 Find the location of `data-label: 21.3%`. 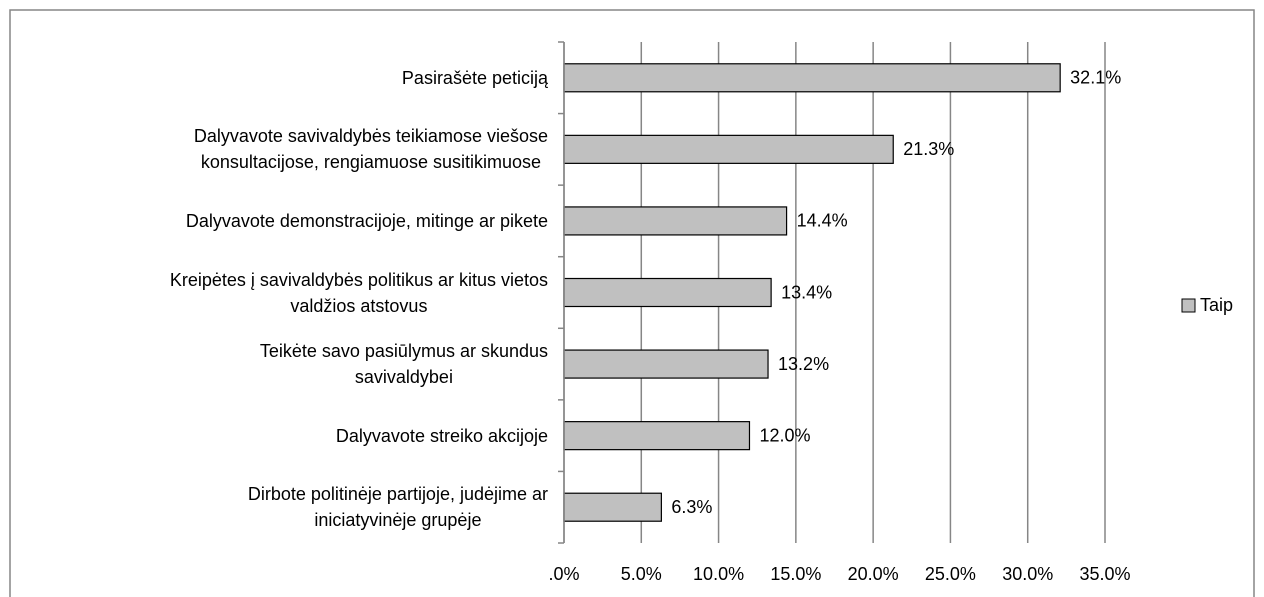

data-label: 21.3% is located at coordinates (928, 149).